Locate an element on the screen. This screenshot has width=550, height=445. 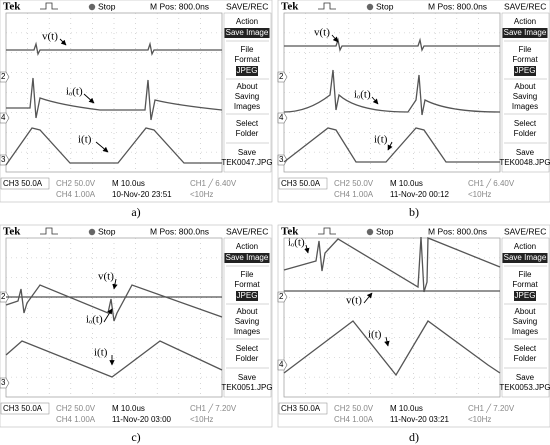
panel-caption: d) is located at coordinates (414, 437).